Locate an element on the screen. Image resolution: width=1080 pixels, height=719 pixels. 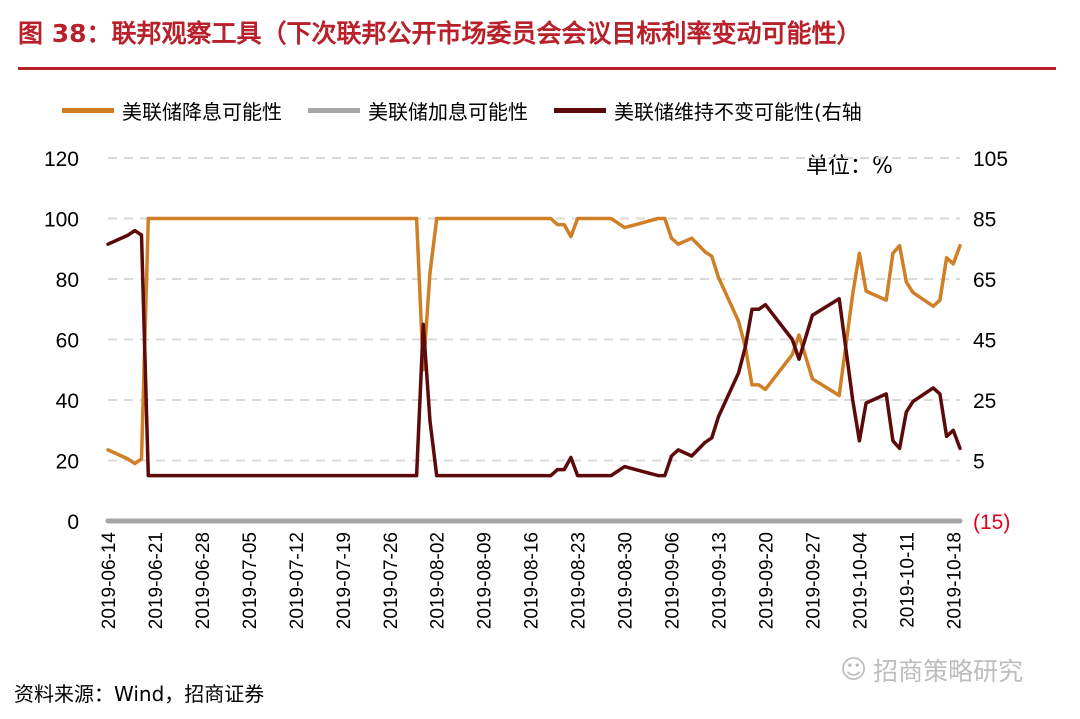
watermark: ☺ 招商策略研究 is located at coordinates (931, 670).